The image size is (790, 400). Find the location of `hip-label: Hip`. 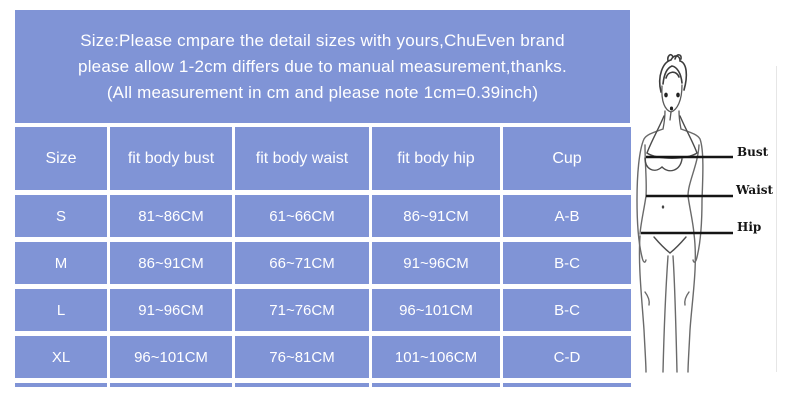

hip-label: Hip is located at coordinates (749, 227).